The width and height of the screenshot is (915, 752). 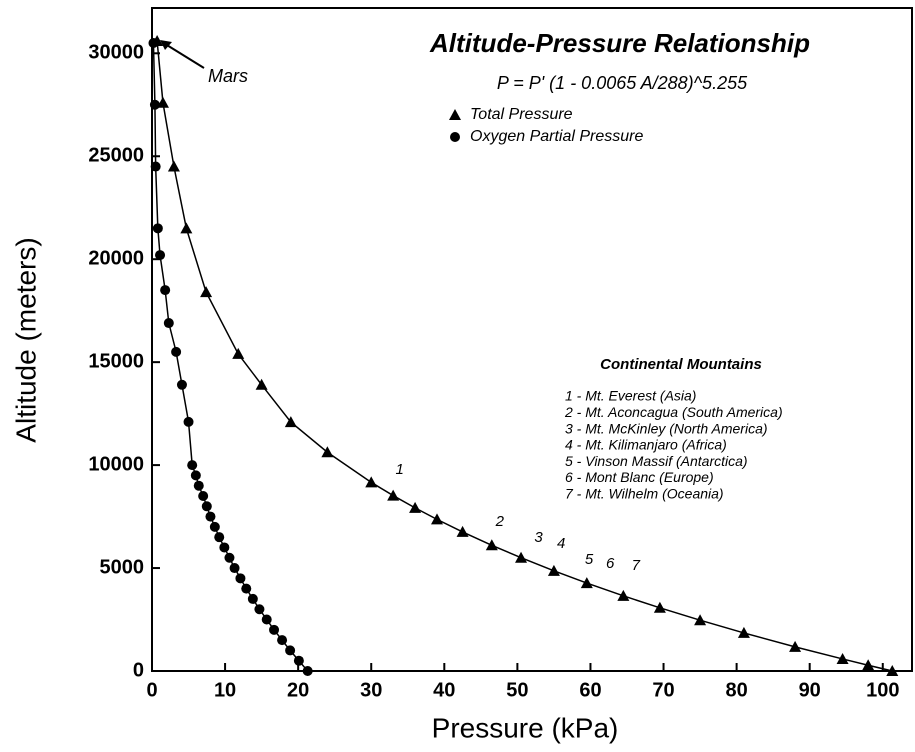 I want to click on mountain-number: 7, so click(x=636, y=565).